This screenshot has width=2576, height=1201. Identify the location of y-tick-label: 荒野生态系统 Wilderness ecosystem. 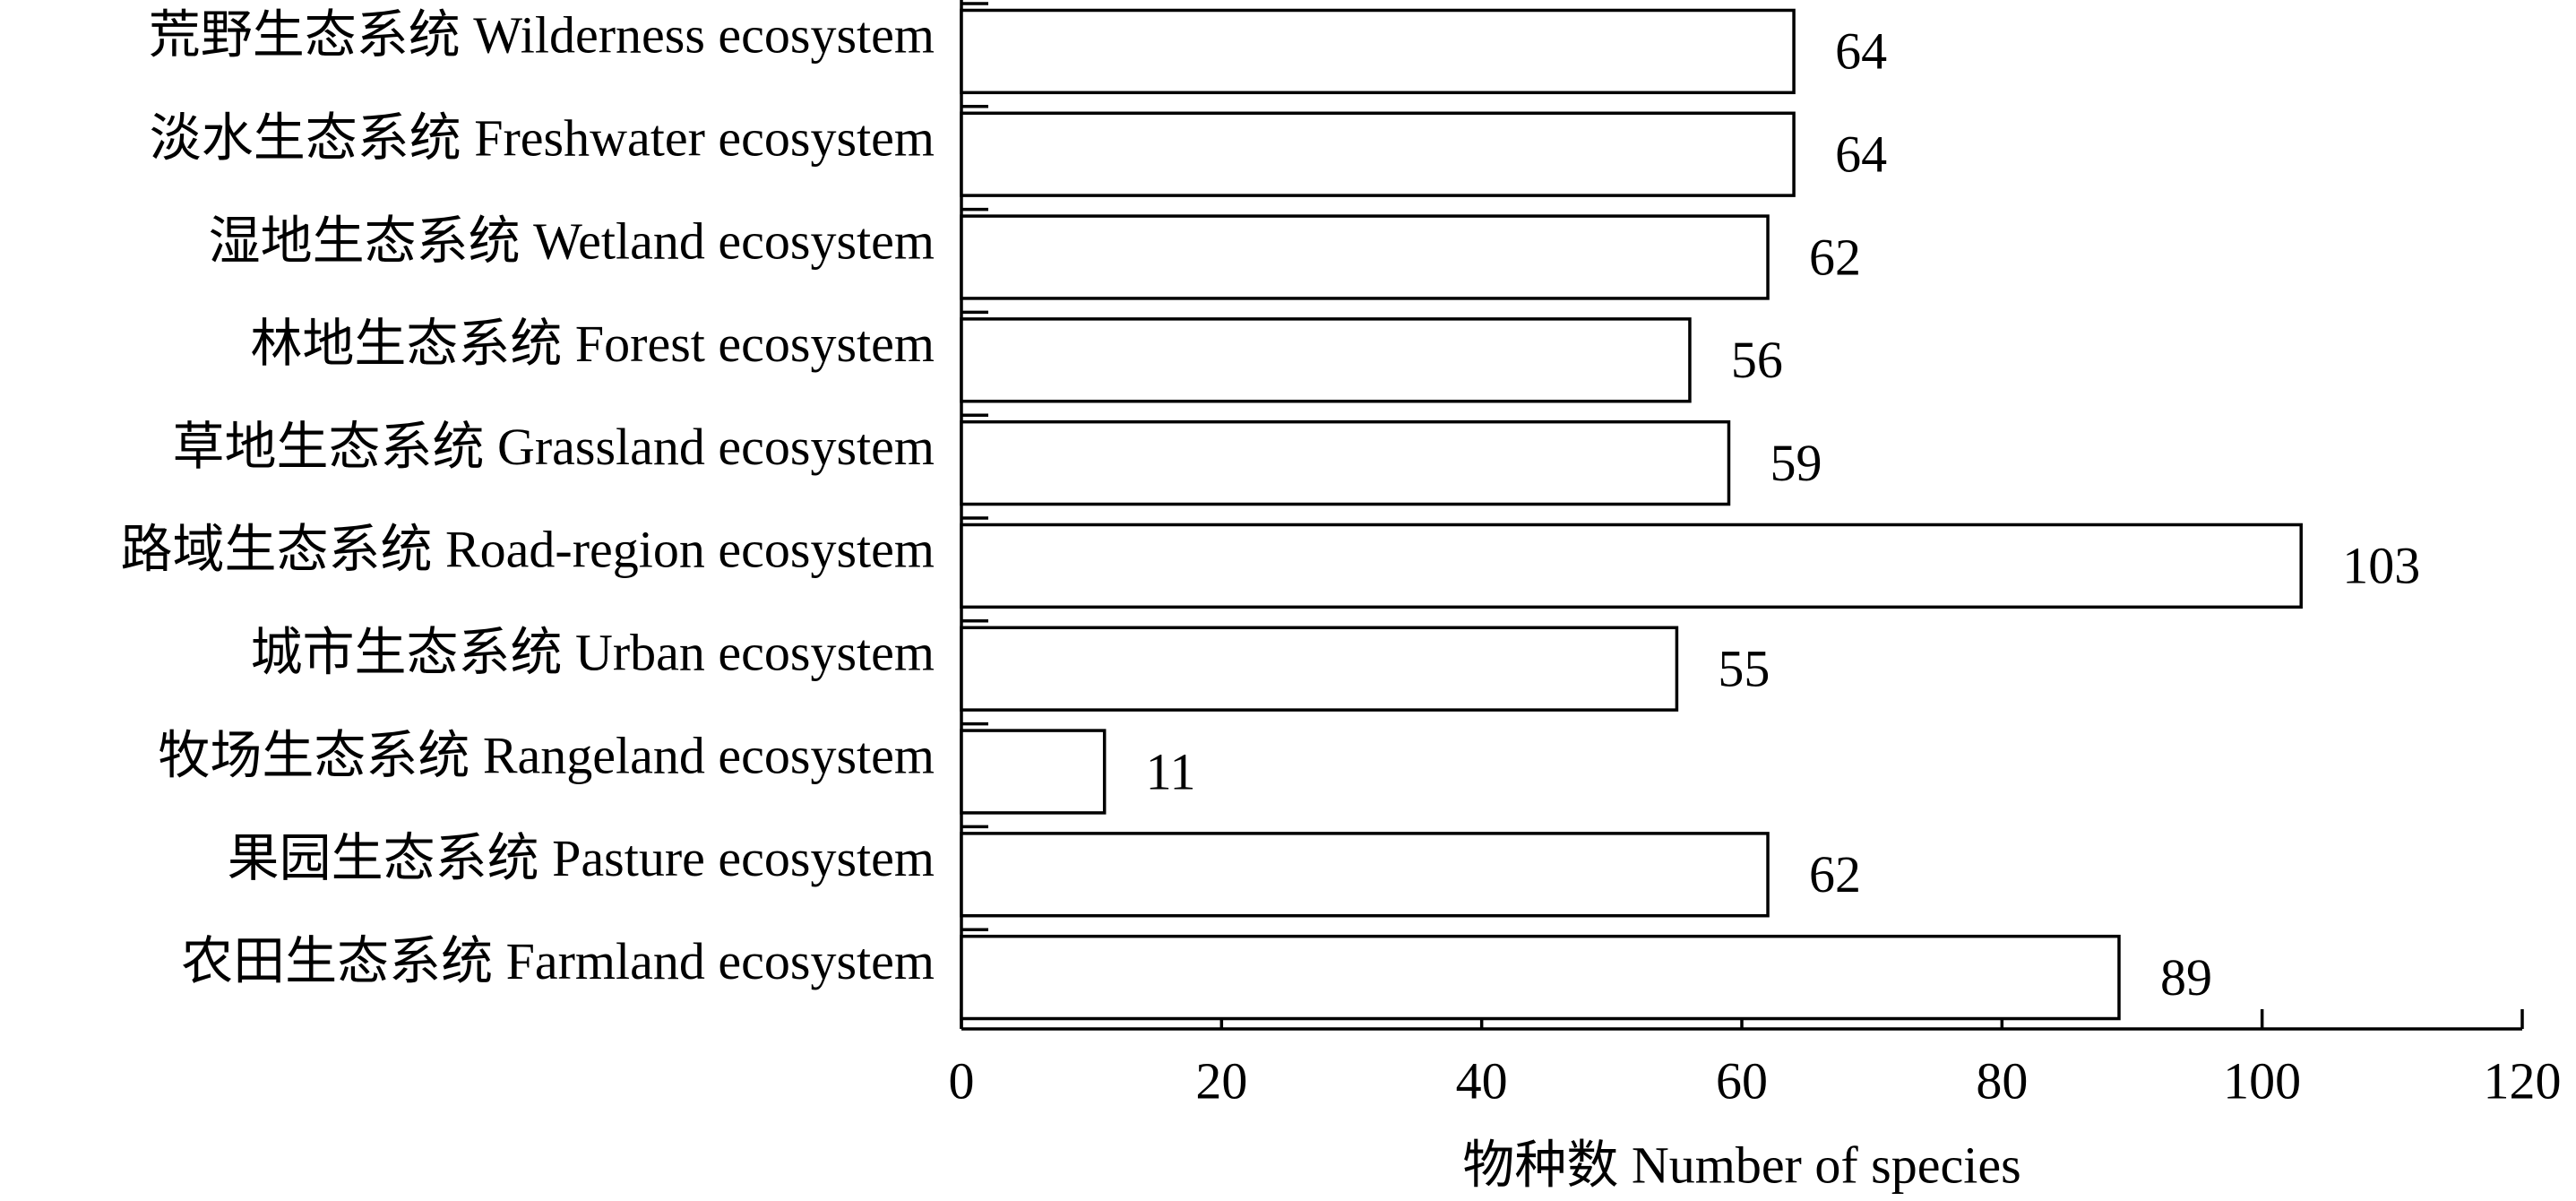
(542, 35).